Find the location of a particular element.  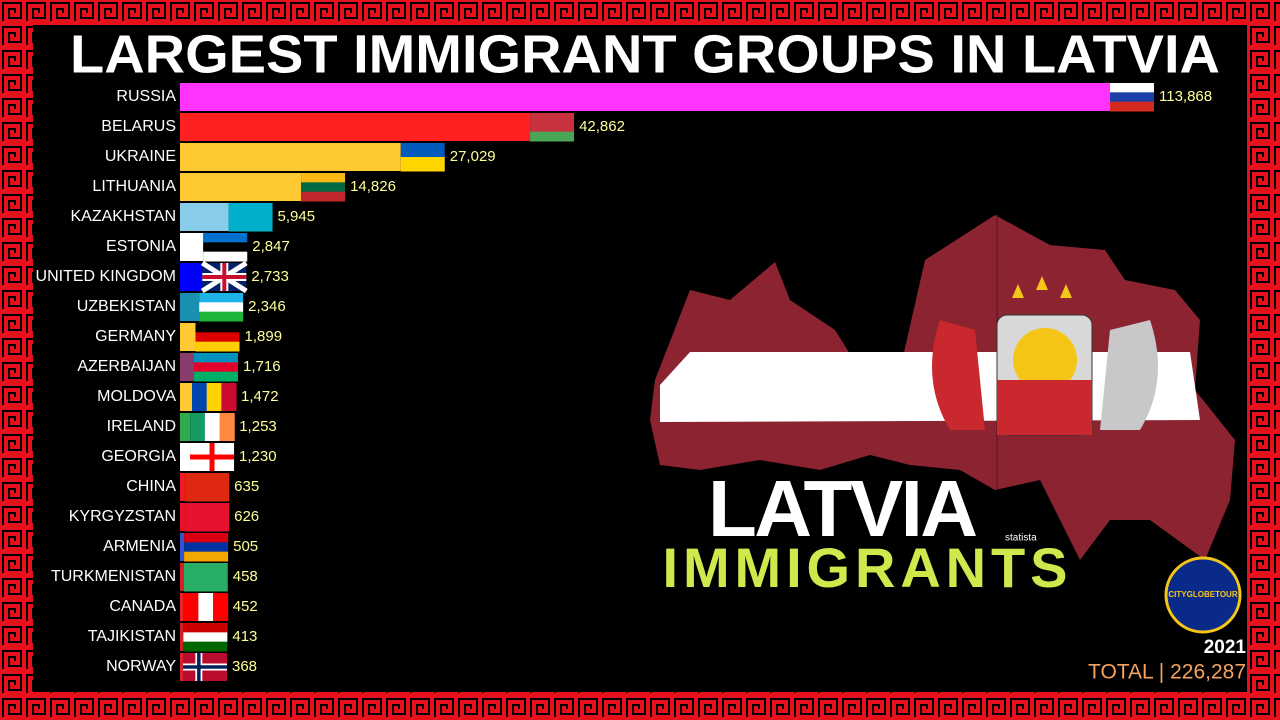

value-label: 5,945 is located at coordinates (297, 216).